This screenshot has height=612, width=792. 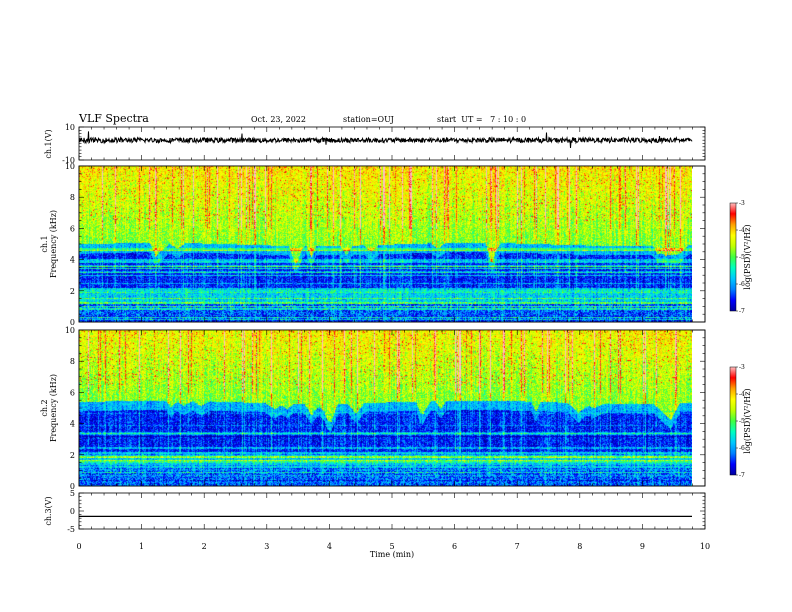 What do you see at coordinates (48, 510) in the screenshot?
I see `ylabel-ch3-waveform: ch.3(V)` at bounding box center [48, 510].